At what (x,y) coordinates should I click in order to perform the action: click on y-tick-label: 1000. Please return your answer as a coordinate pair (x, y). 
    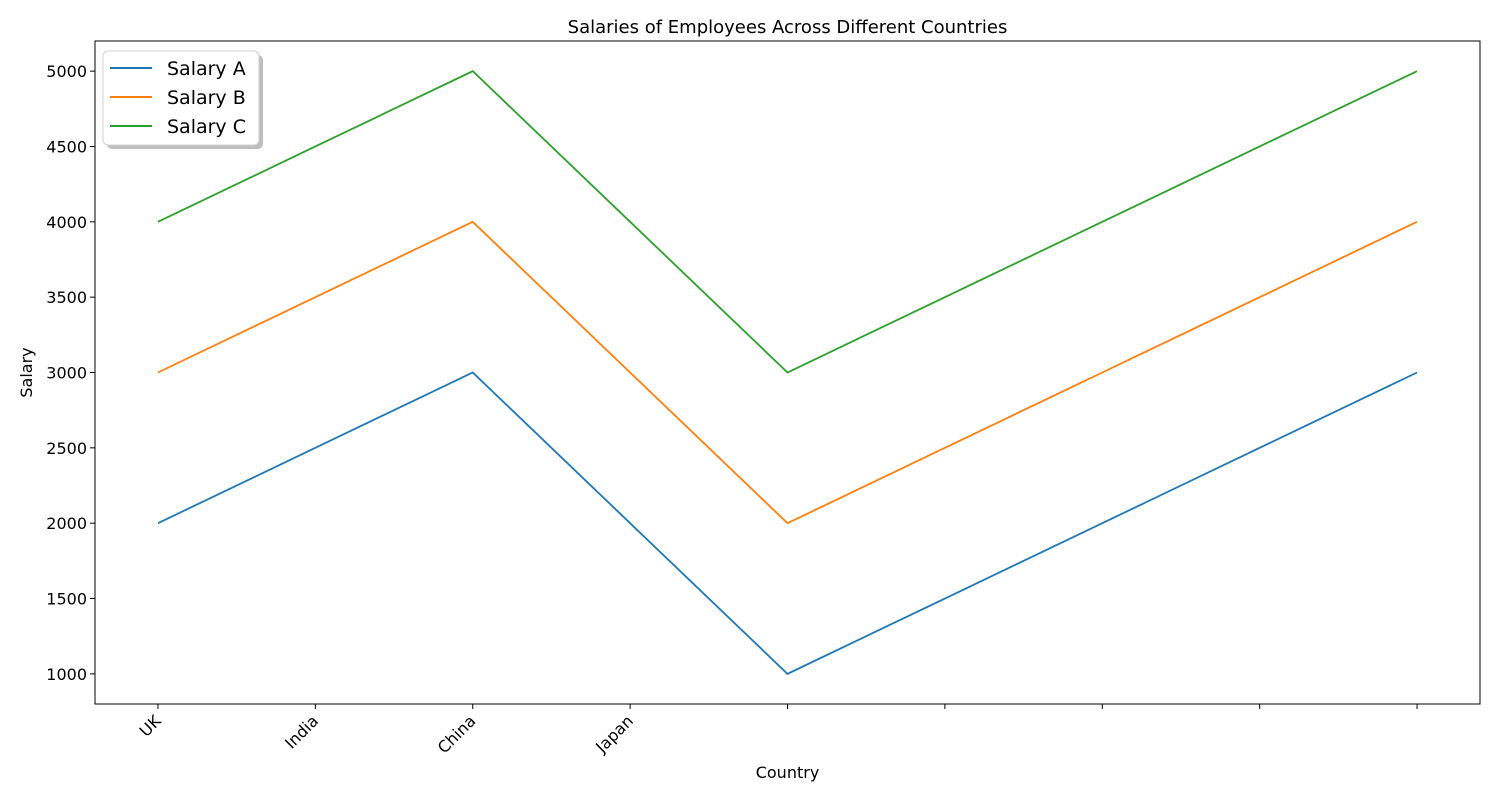
    Looking at the image, I should click on (66, 674).